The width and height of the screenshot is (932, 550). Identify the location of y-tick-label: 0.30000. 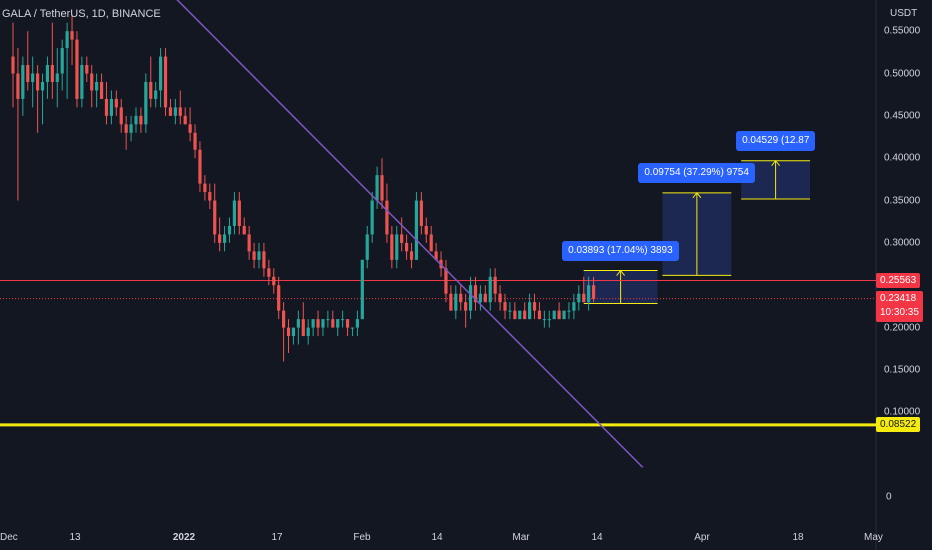
(902, 243).